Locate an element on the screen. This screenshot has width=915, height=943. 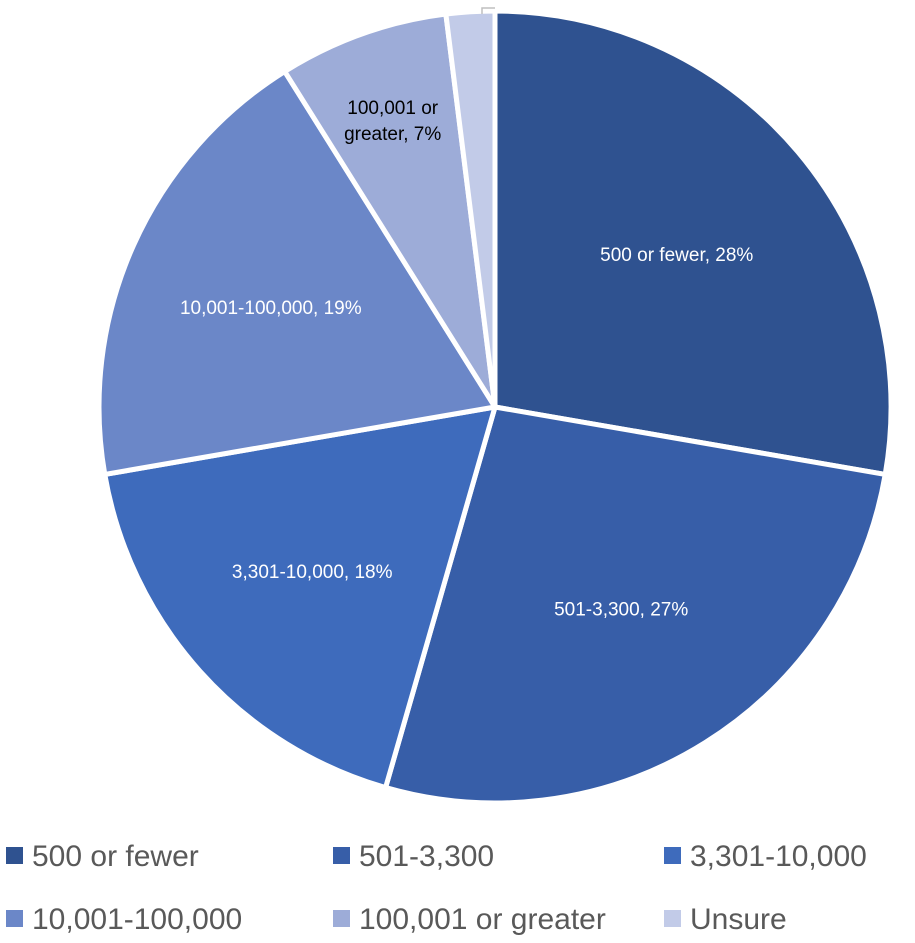
data-label-100-001-or-greater: 100,001 or greater, 7% is located at coordinates (392, 121).